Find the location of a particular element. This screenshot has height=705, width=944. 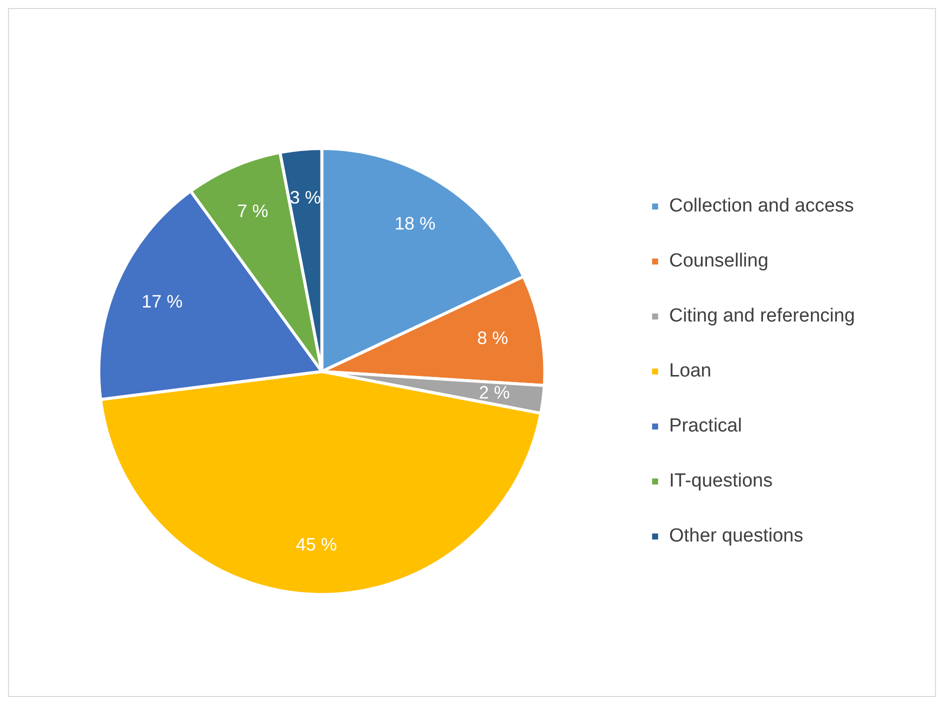

legend-label: Collection and access is located at coordinates (761, 206).